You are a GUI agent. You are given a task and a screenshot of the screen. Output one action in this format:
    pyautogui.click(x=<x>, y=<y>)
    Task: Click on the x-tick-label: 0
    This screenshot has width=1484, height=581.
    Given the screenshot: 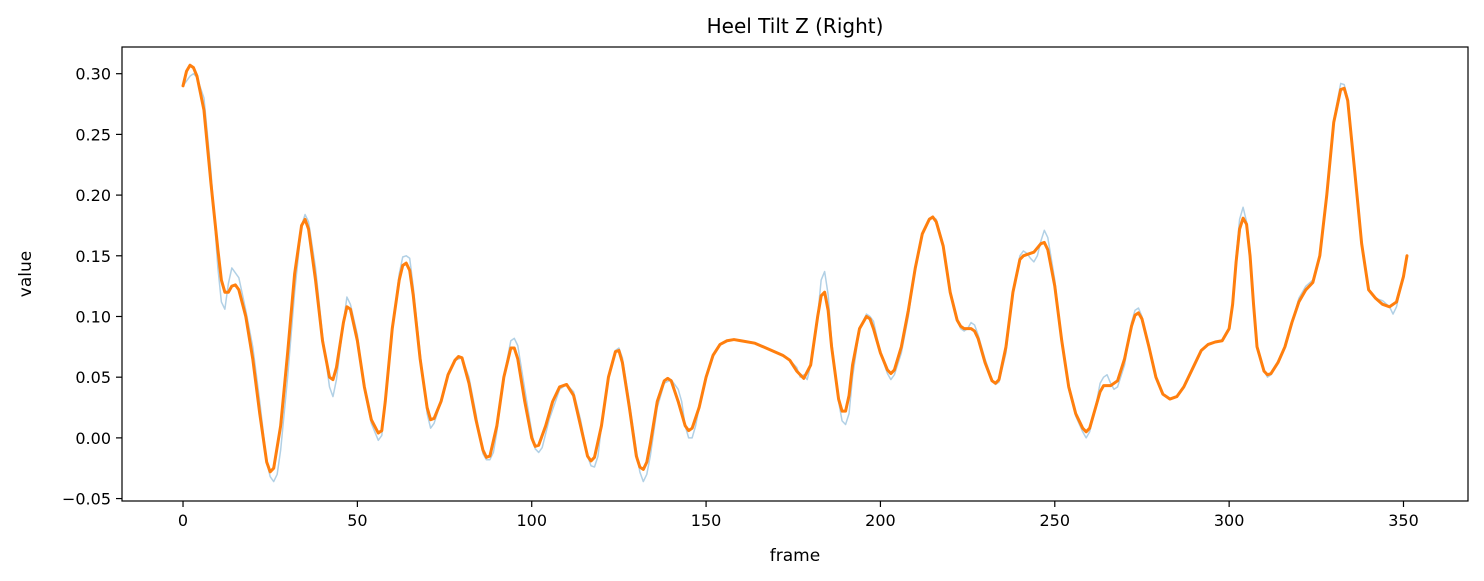 What is the action you would take?
    pyautogui.click(x=183, y=520)
    